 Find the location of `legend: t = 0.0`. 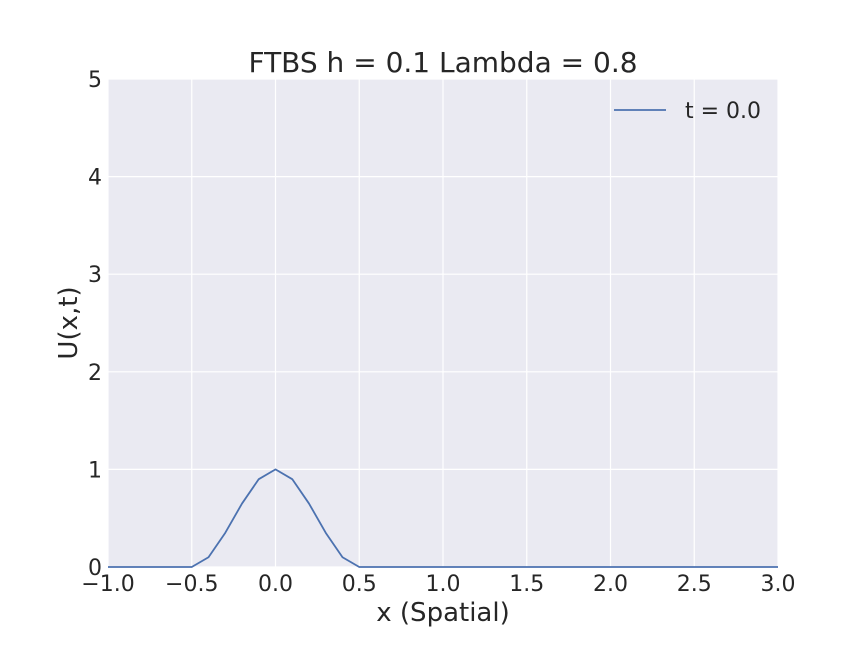

legend: t = 0.0 is located at coordinates (687, 111).